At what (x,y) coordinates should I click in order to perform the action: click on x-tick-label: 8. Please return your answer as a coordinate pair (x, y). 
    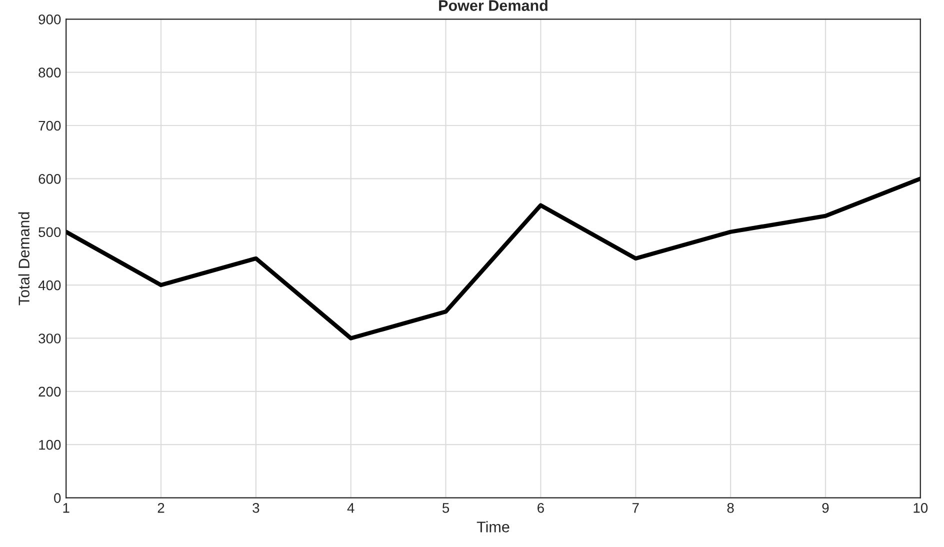
    Looking at the image, I should click on (730, 508).